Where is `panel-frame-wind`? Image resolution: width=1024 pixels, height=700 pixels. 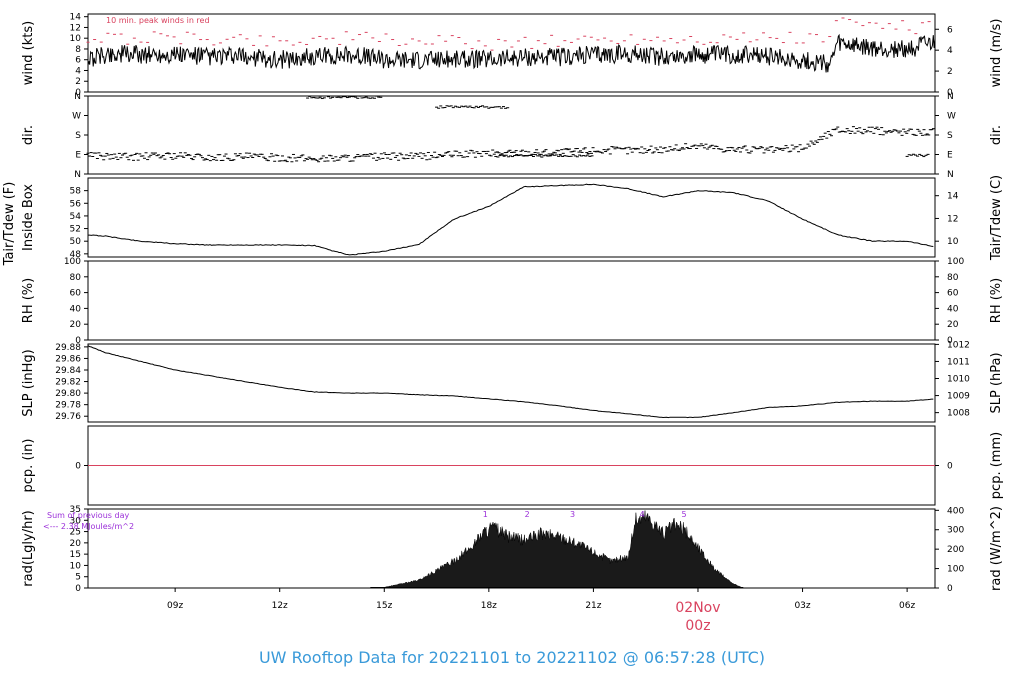
panel-frame-wind is located at coordinates (511, 53).